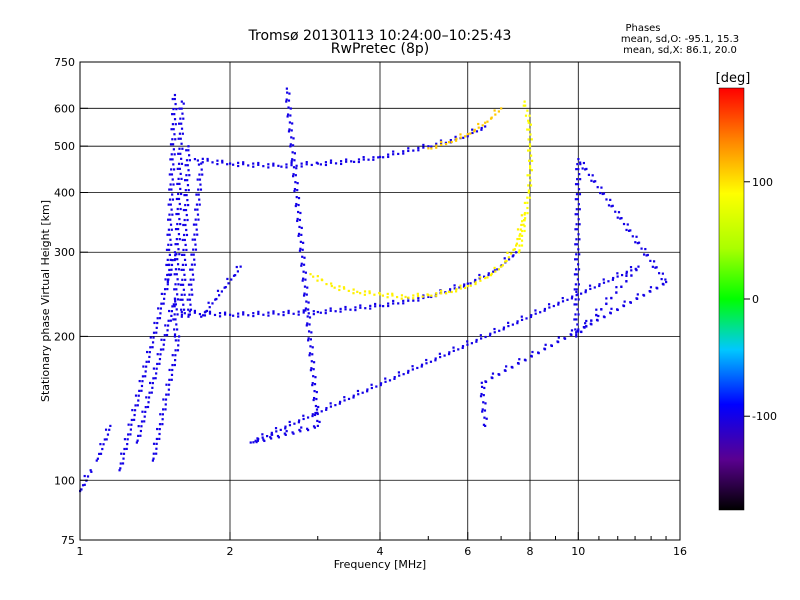  What do you see at coordinates (64, 336) in the screenshot?
I see `y-tick-label: 200` at bounding box center [64, 336].